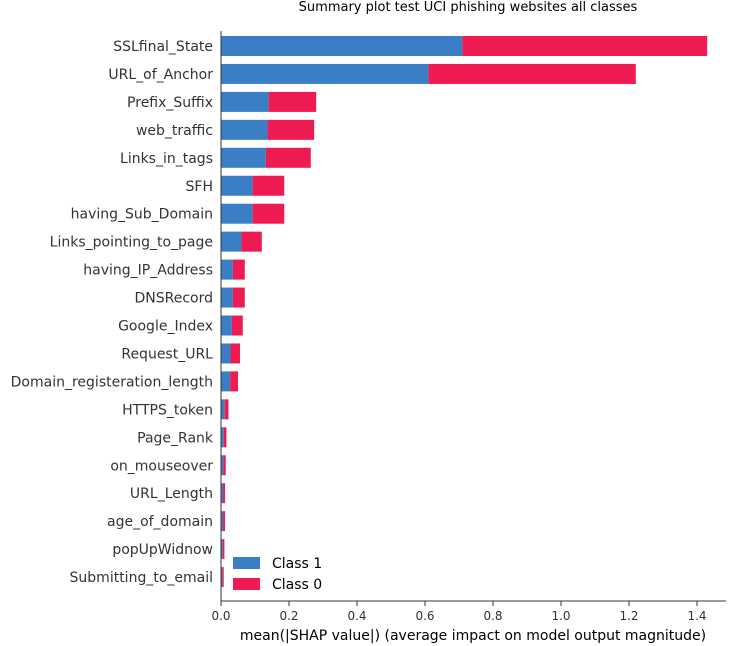 Image resolution: width=729 pixels, height=646 pixels. I want to click on x-tick-label-3: 0.6, so click(424, 616).